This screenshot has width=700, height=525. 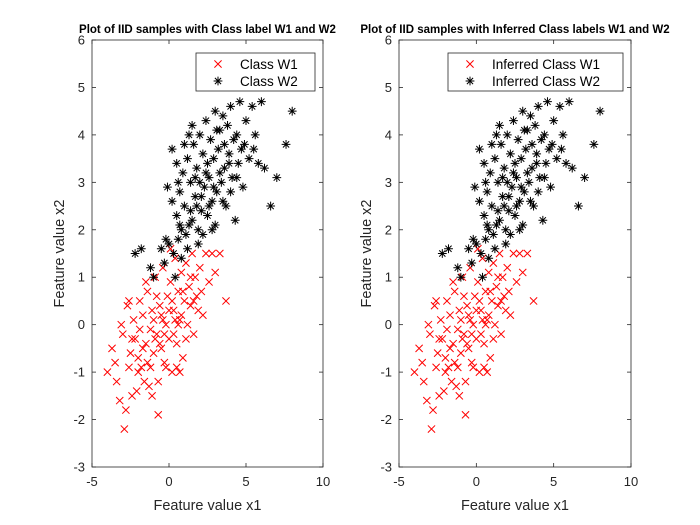 I want to click on series-2-points, so click(x=213, y=189).